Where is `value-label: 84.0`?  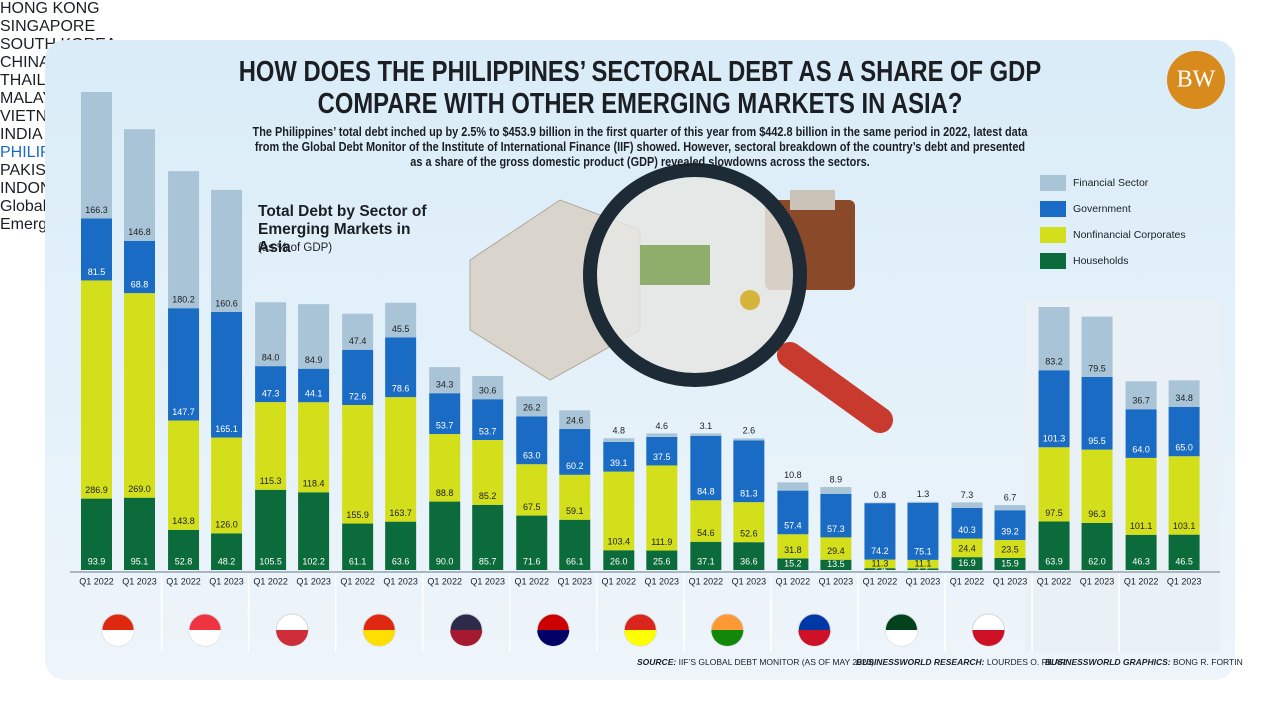
value-label: 84.0 is located at coordinates (271, 358).